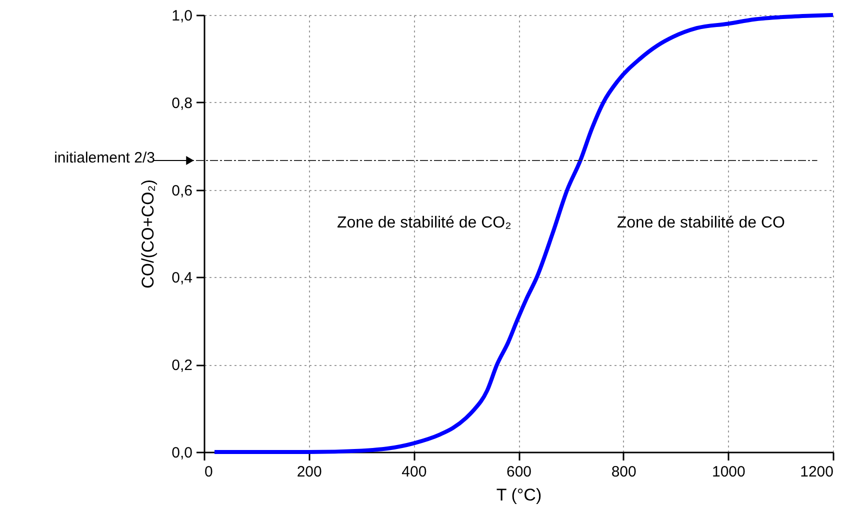  Describe the element at coordinates (817, 472) in the screenshot. I see `x-tick-label: 1200` at that location.